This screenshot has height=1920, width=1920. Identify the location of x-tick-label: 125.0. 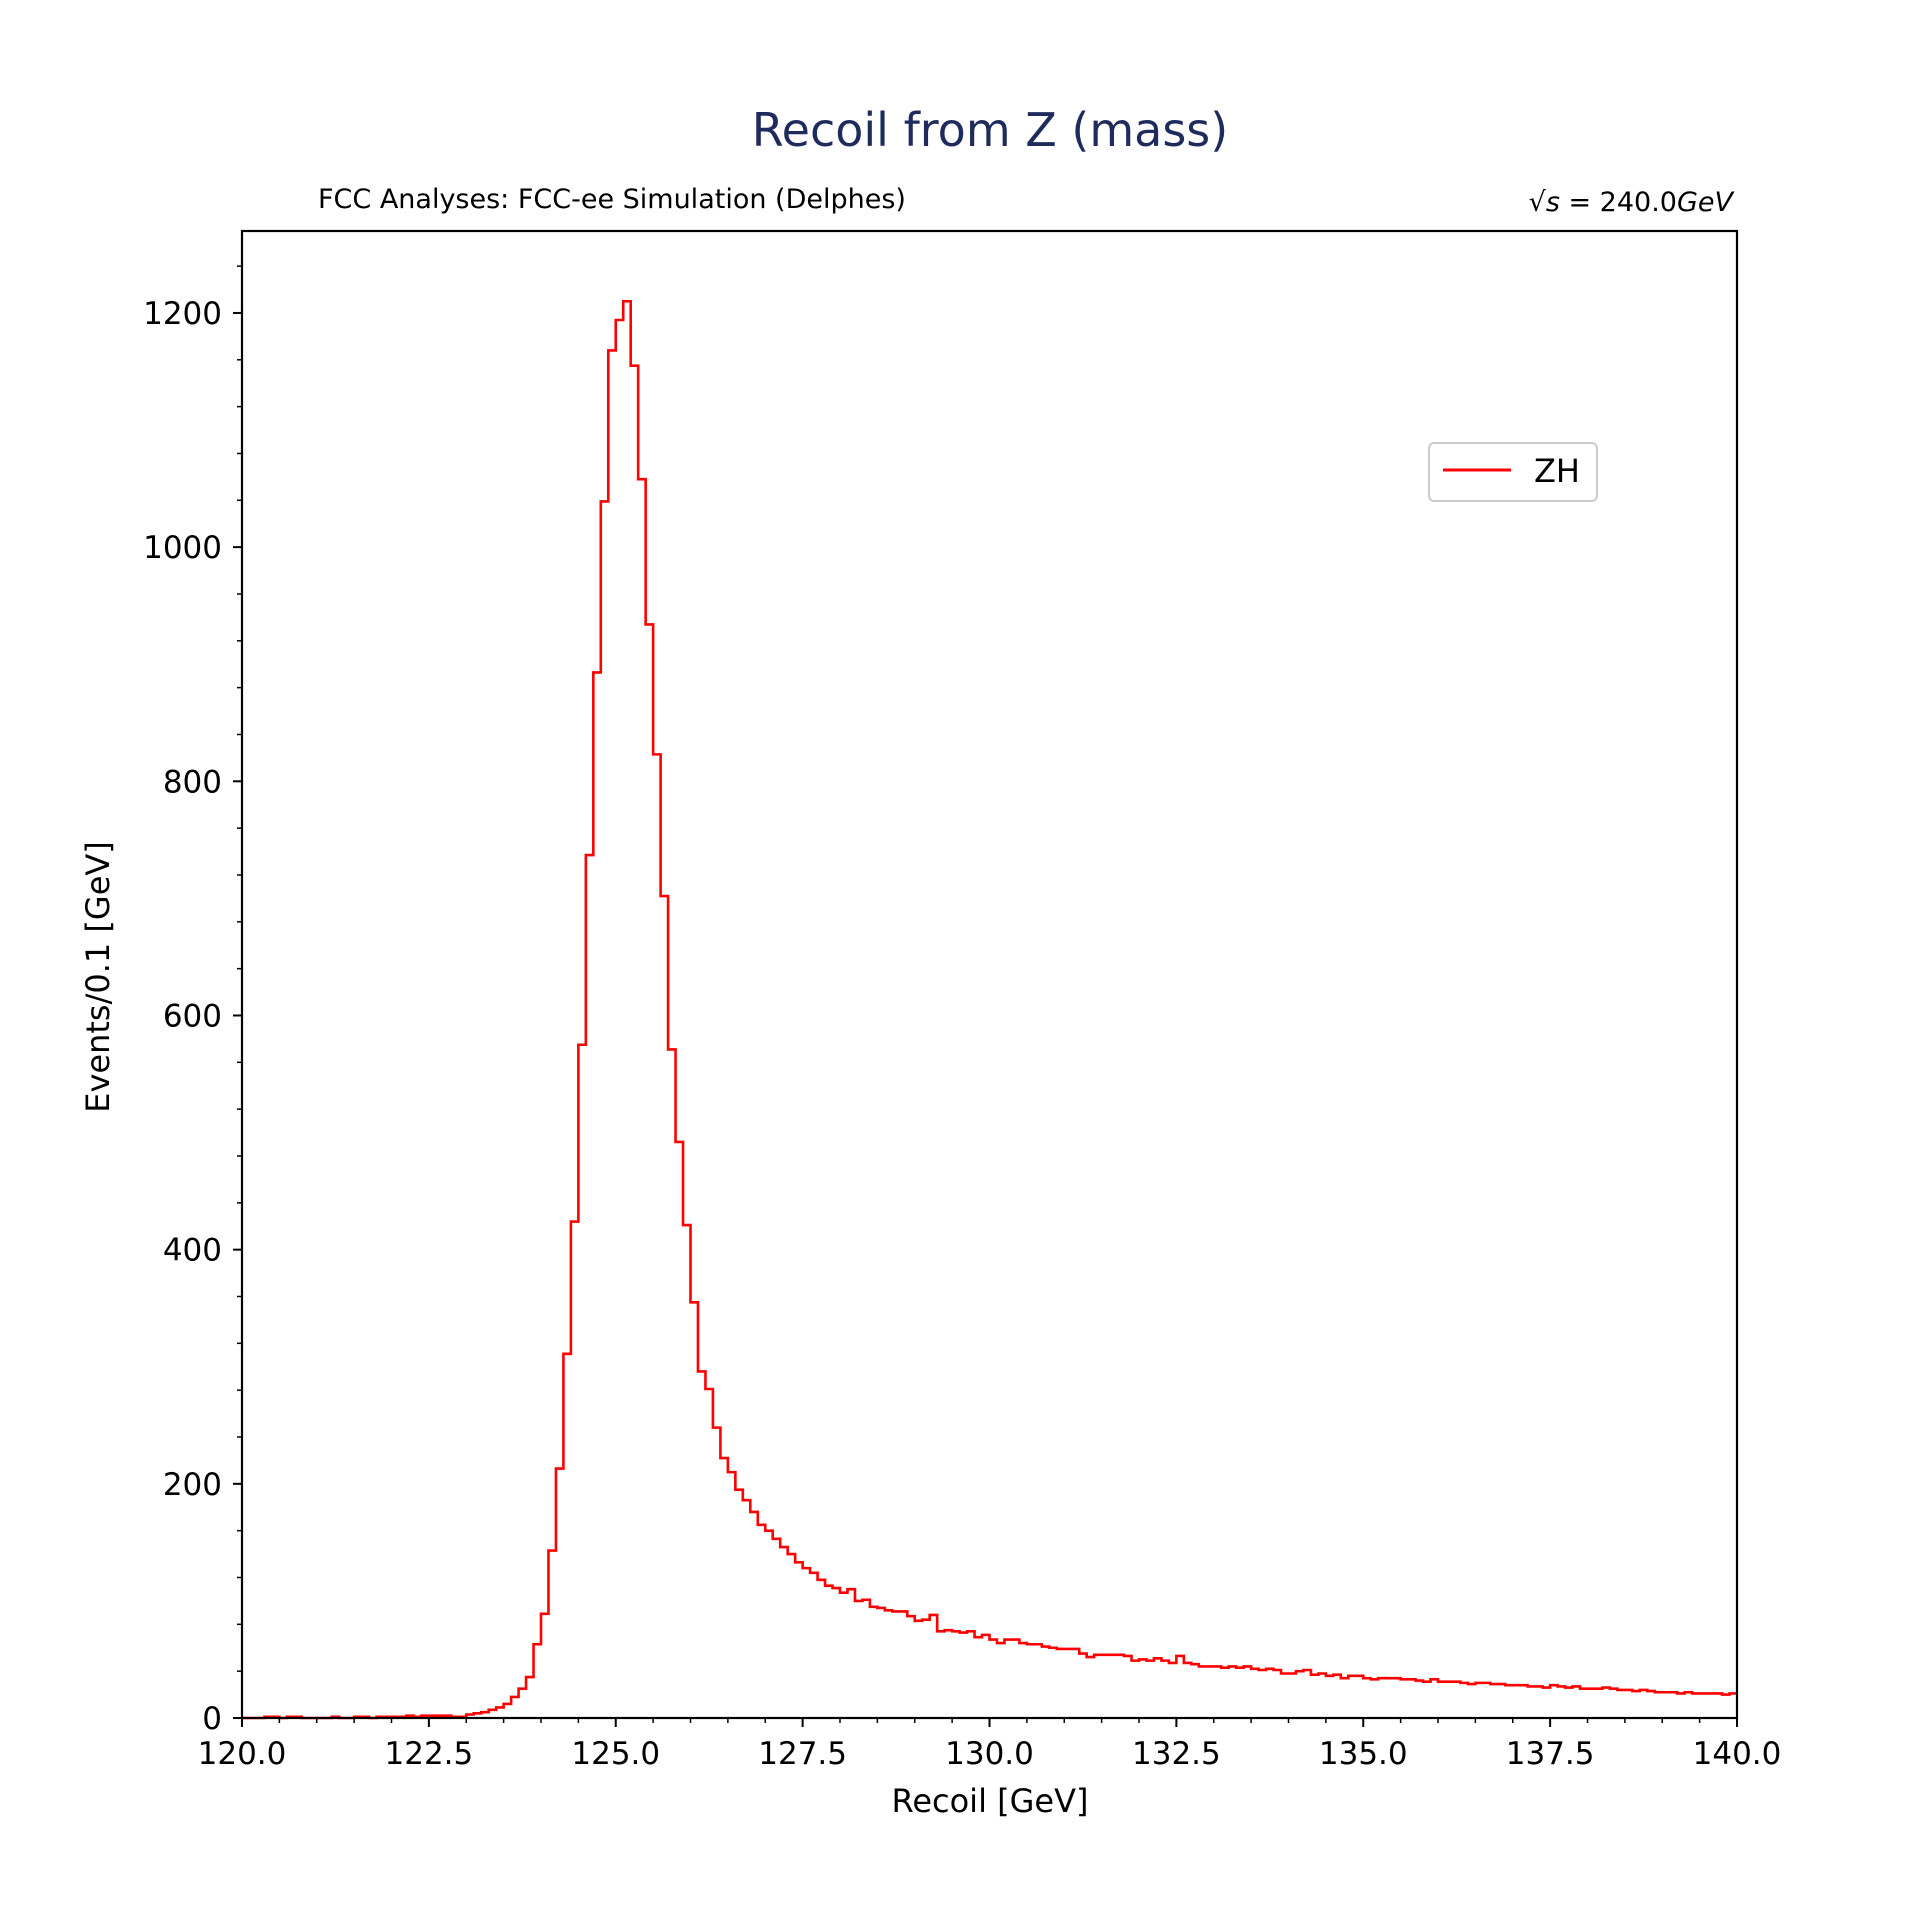
(615, 1754).